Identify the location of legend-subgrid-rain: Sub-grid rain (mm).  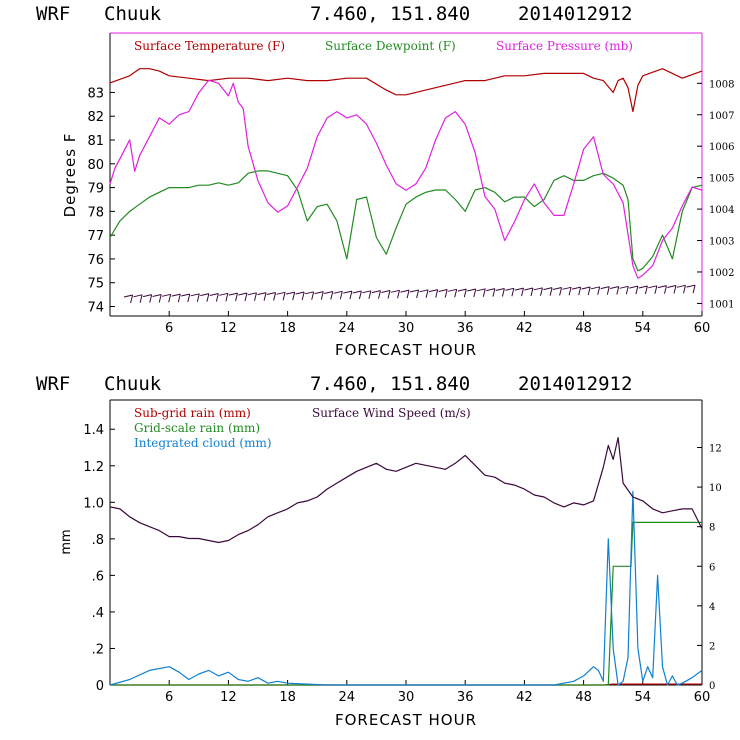
(192, 413).